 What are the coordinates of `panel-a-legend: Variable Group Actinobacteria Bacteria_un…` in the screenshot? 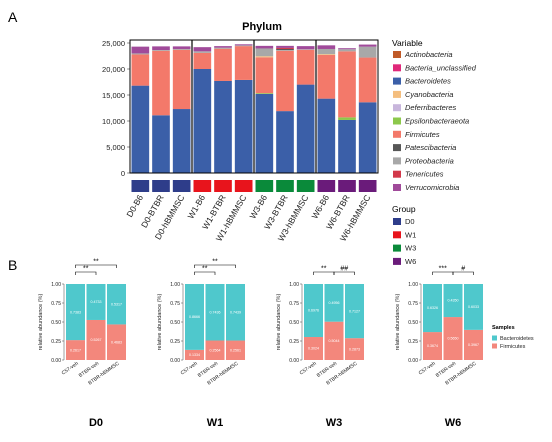 It's located at (434, 152).